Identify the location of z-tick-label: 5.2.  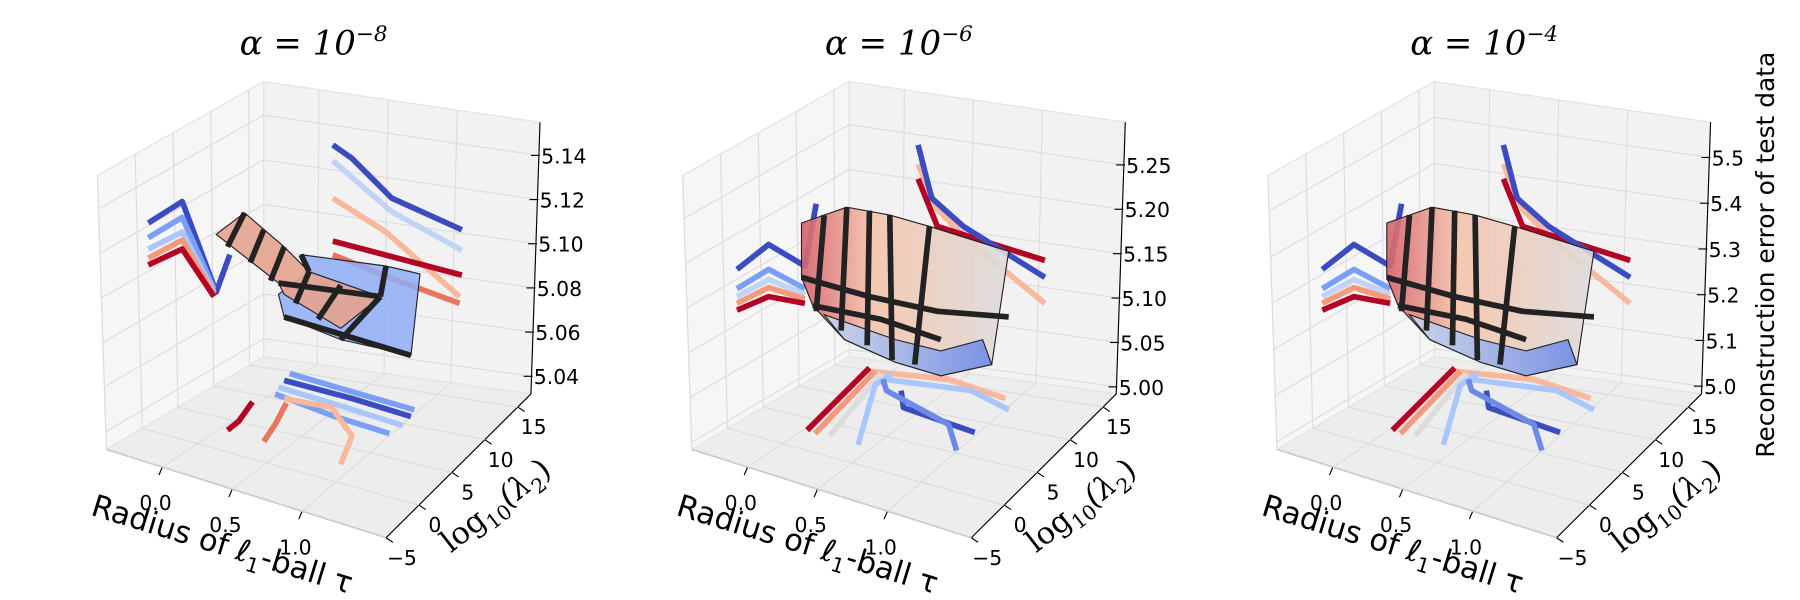
(1723, 296).